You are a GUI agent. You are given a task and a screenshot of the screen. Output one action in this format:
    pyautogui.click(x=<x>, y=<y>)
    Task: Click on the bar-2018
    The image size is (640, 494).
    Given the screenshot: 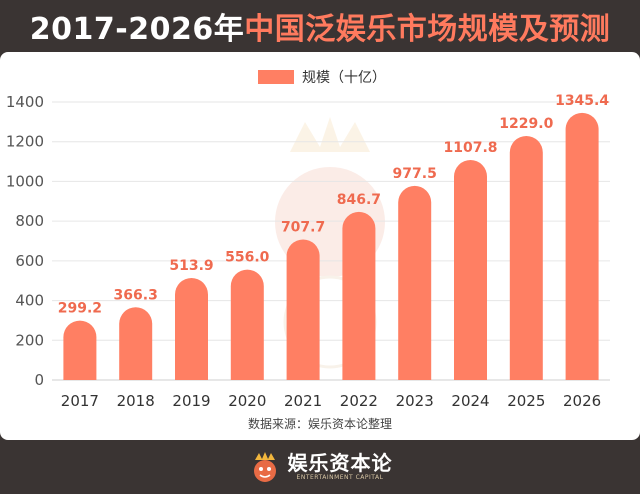 What is the action you would take?
    pyautogui.click(x=136, y=343)
    